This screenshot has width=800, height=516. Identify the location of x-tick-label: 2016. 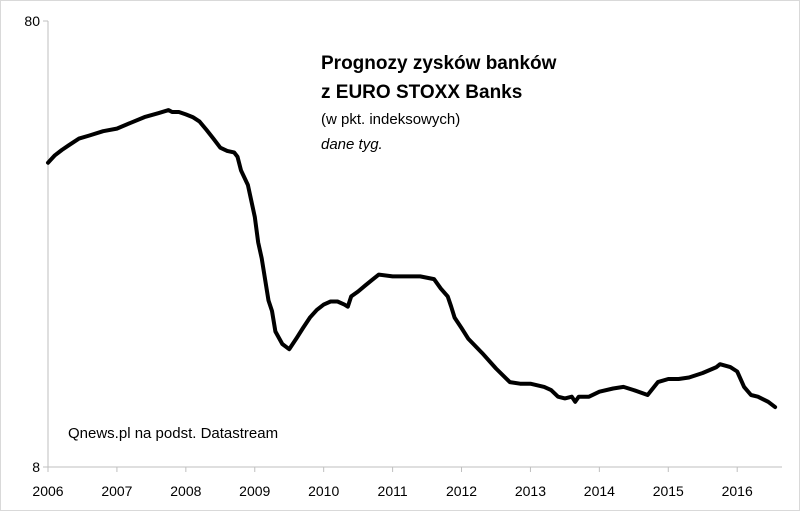
(737, 491).